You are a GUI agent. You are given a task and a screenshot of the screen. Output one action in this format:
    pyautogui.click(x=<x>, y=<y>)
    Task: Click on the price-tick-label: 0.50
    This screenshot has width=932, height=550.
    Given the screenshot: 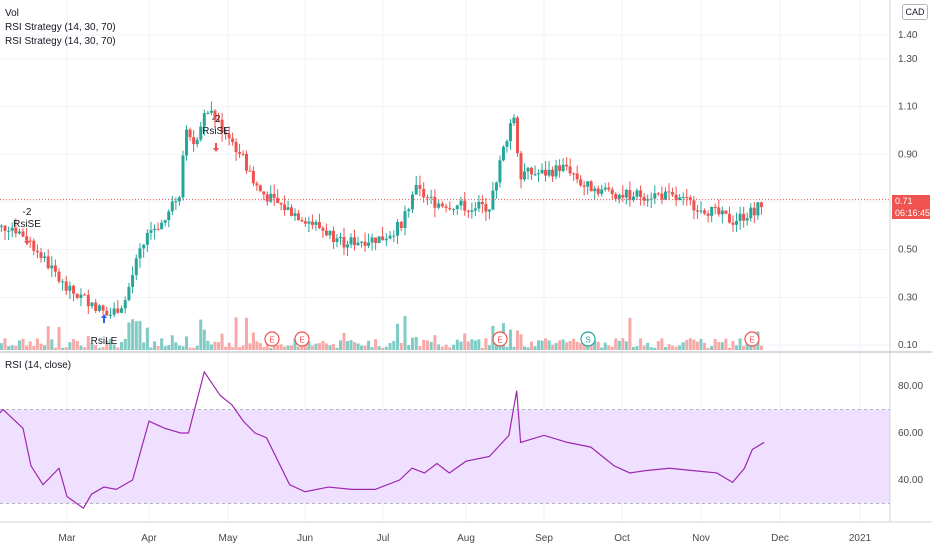 What is the action you would take?
    pyautogui.click(x=908, y=250)
    